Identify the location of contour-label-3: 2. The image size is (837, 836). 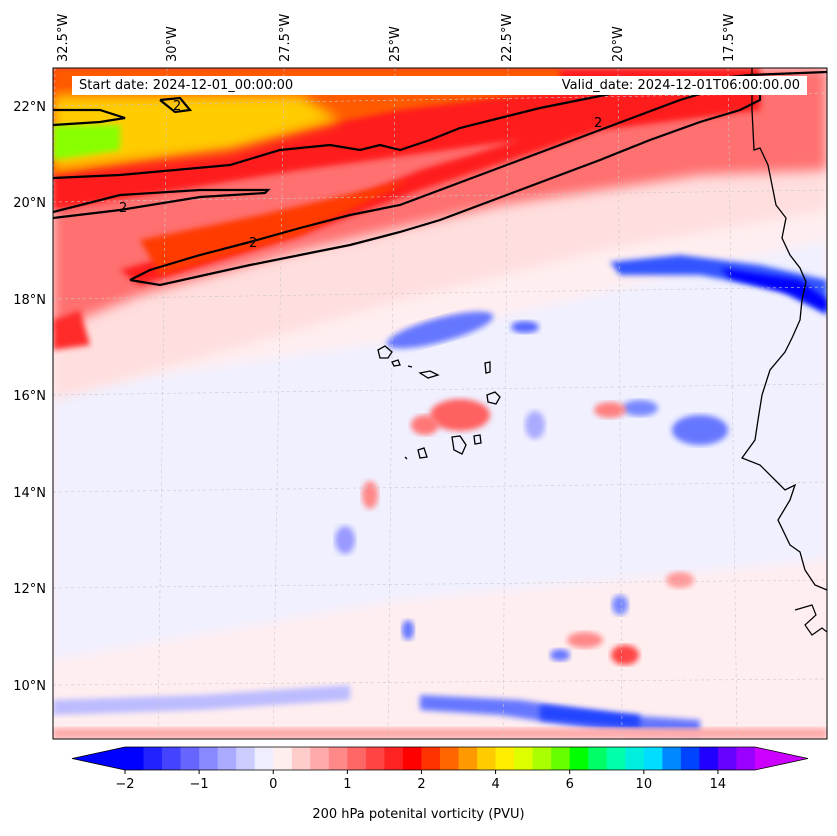
(253, 243).